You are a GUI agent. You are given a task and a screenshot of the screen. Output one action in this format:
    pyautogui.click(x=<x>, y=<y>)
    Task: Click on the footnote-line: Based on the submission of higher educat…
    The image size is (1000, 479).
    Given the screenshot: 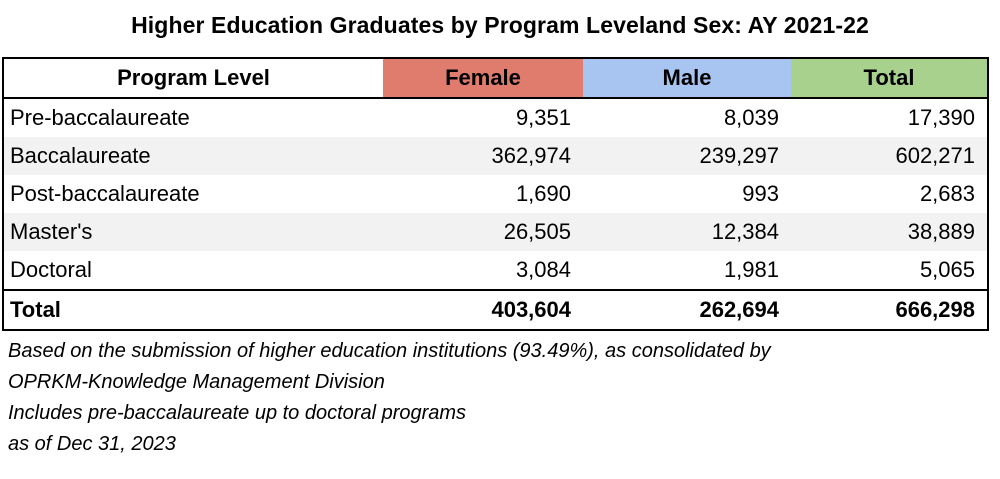 What is the action you would take?
    pyautogui.click(x=389, y=351)
    